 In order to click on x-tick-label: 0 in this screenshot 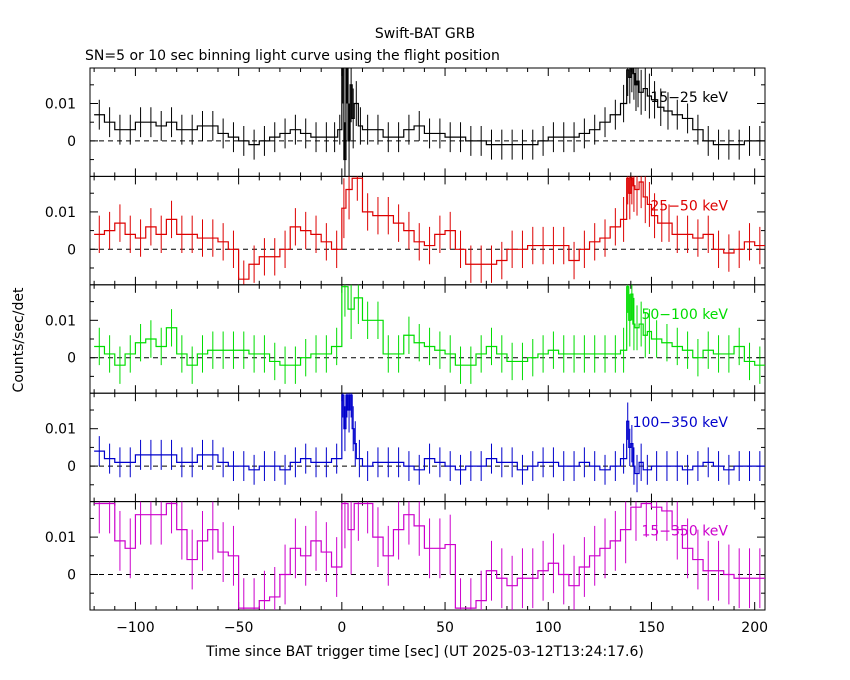, I will do `click(341, 628)`.